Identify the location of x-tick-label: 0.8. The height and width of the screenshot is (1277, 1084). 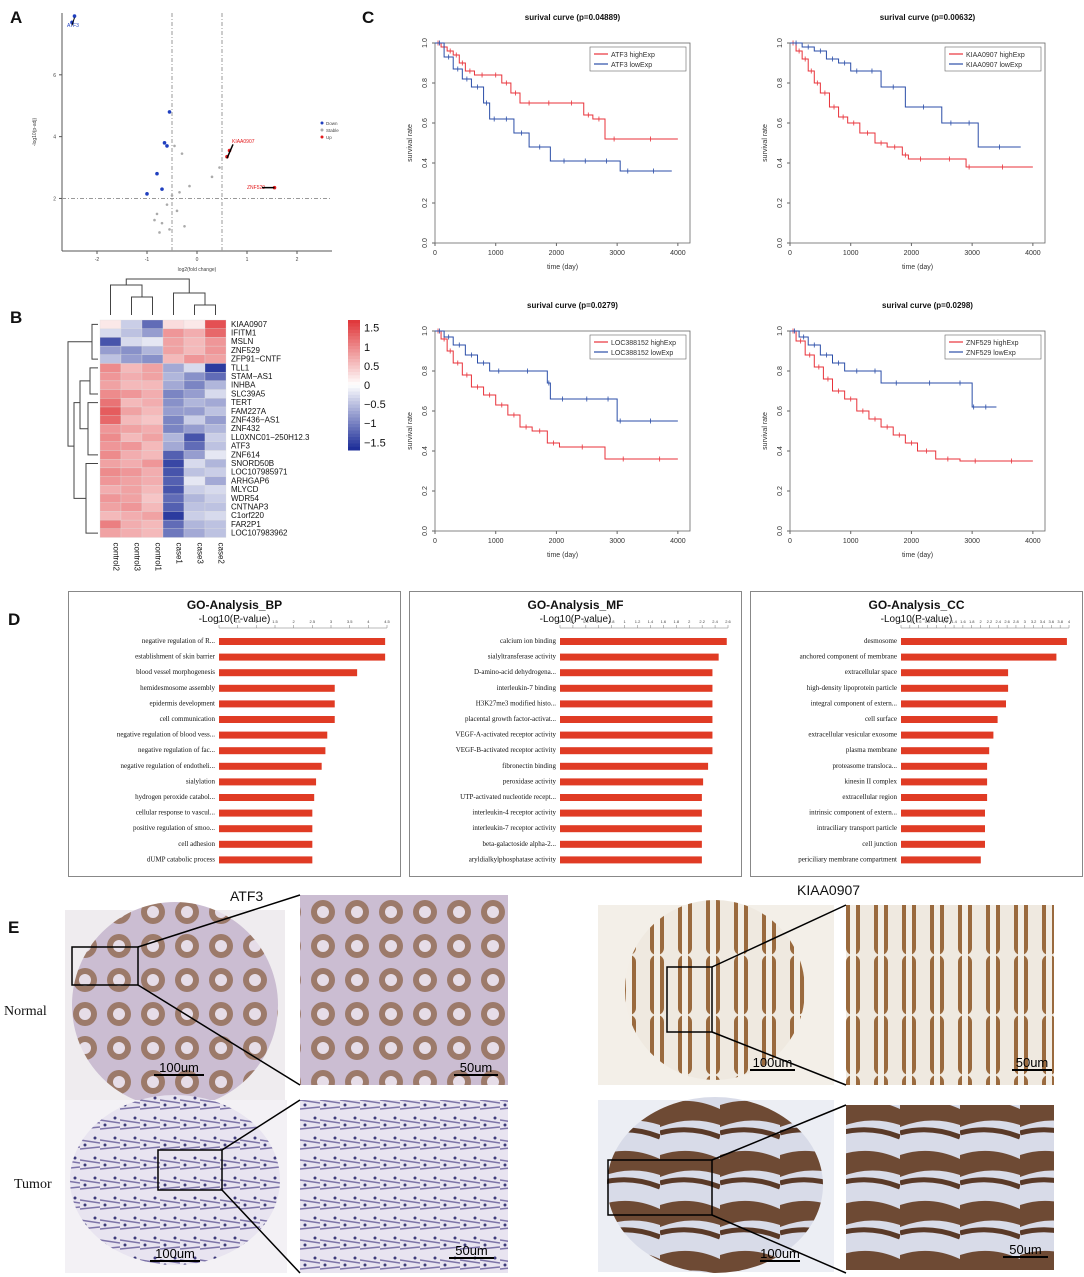
(928, 621).